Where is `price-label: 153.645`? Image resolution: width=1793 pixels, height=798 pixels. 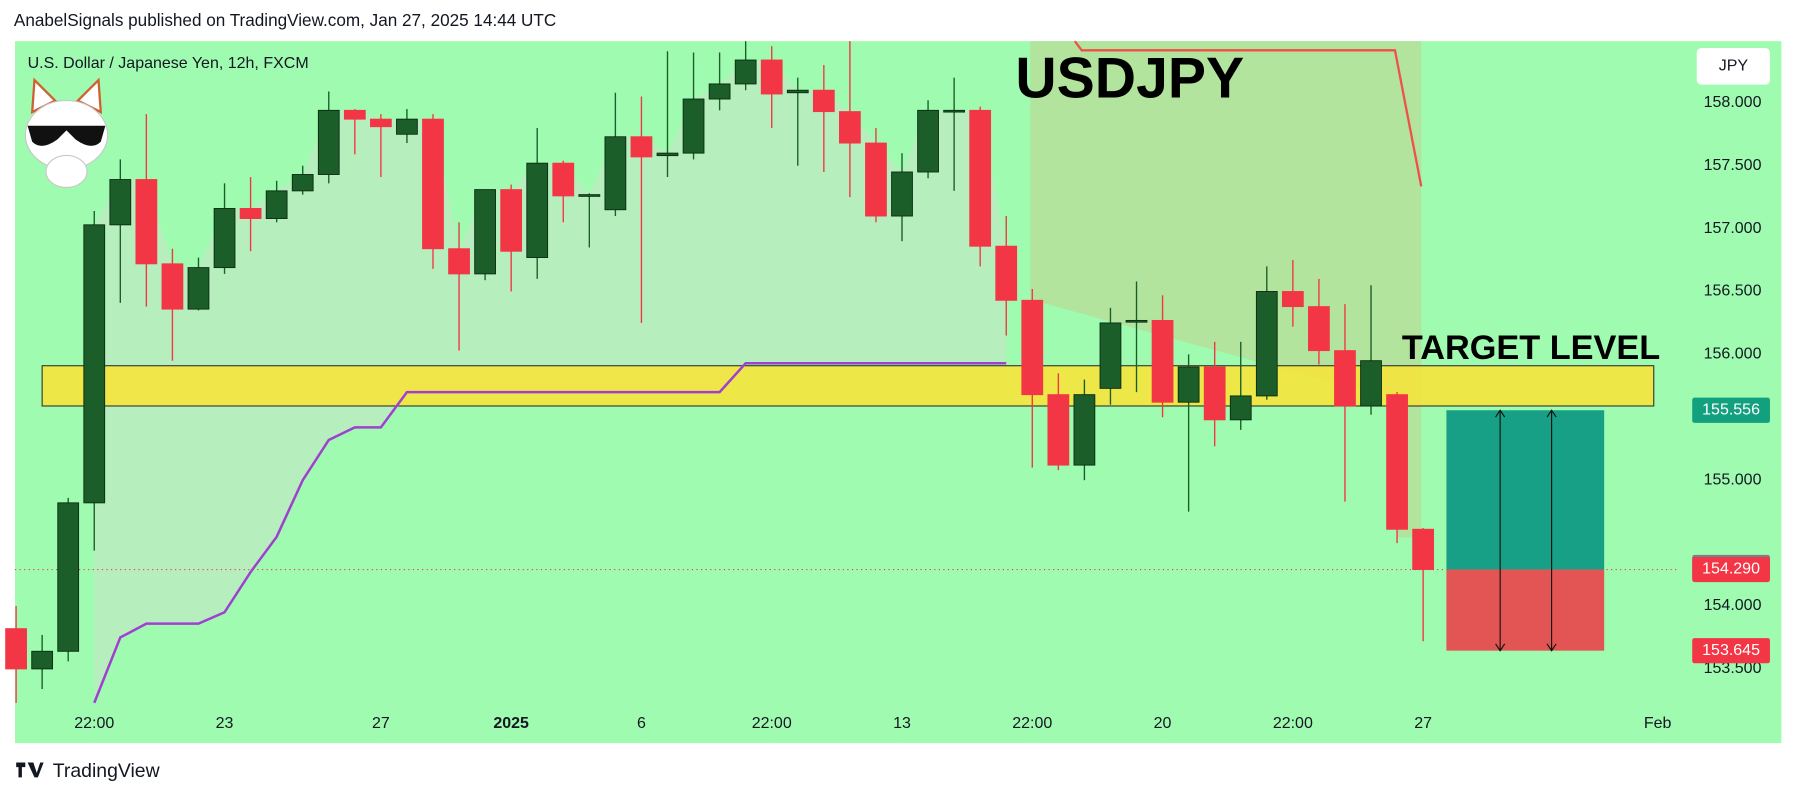 price-label: 153.645 is located at coordinates (1731, 650).